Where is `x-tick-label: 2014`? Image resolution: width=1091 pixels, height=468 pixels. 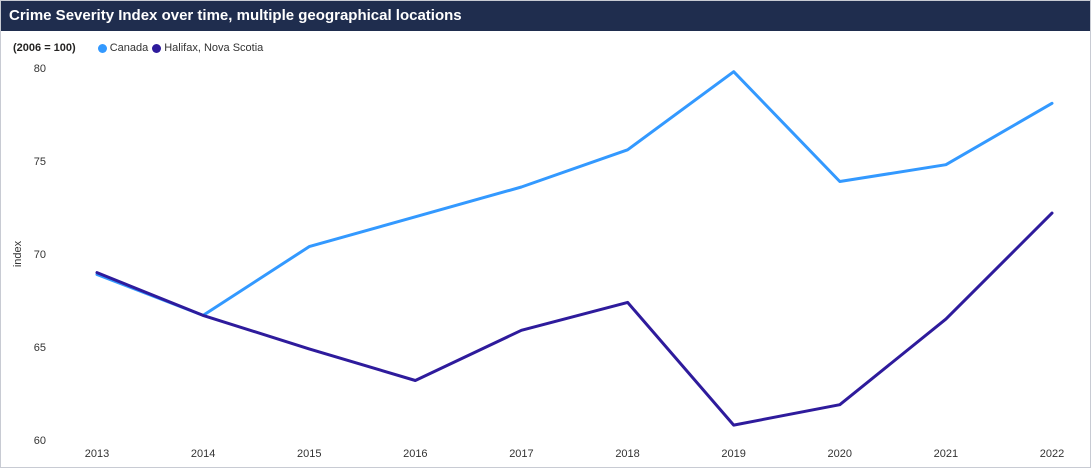 x-tick-label: 2014 is located at coordinates (203, 454).